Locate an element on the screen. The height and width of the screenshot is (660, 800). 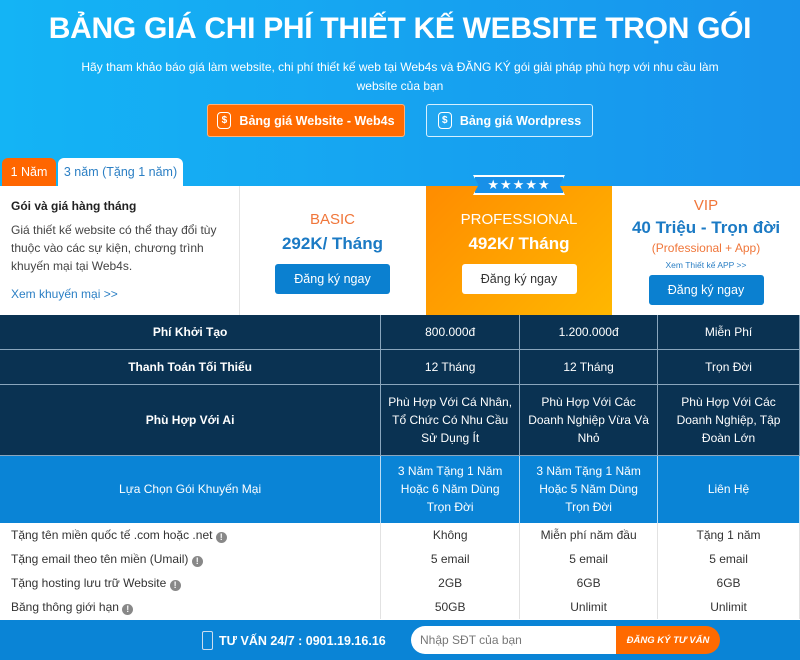
cell: Không is located at coordinates (450, 535).